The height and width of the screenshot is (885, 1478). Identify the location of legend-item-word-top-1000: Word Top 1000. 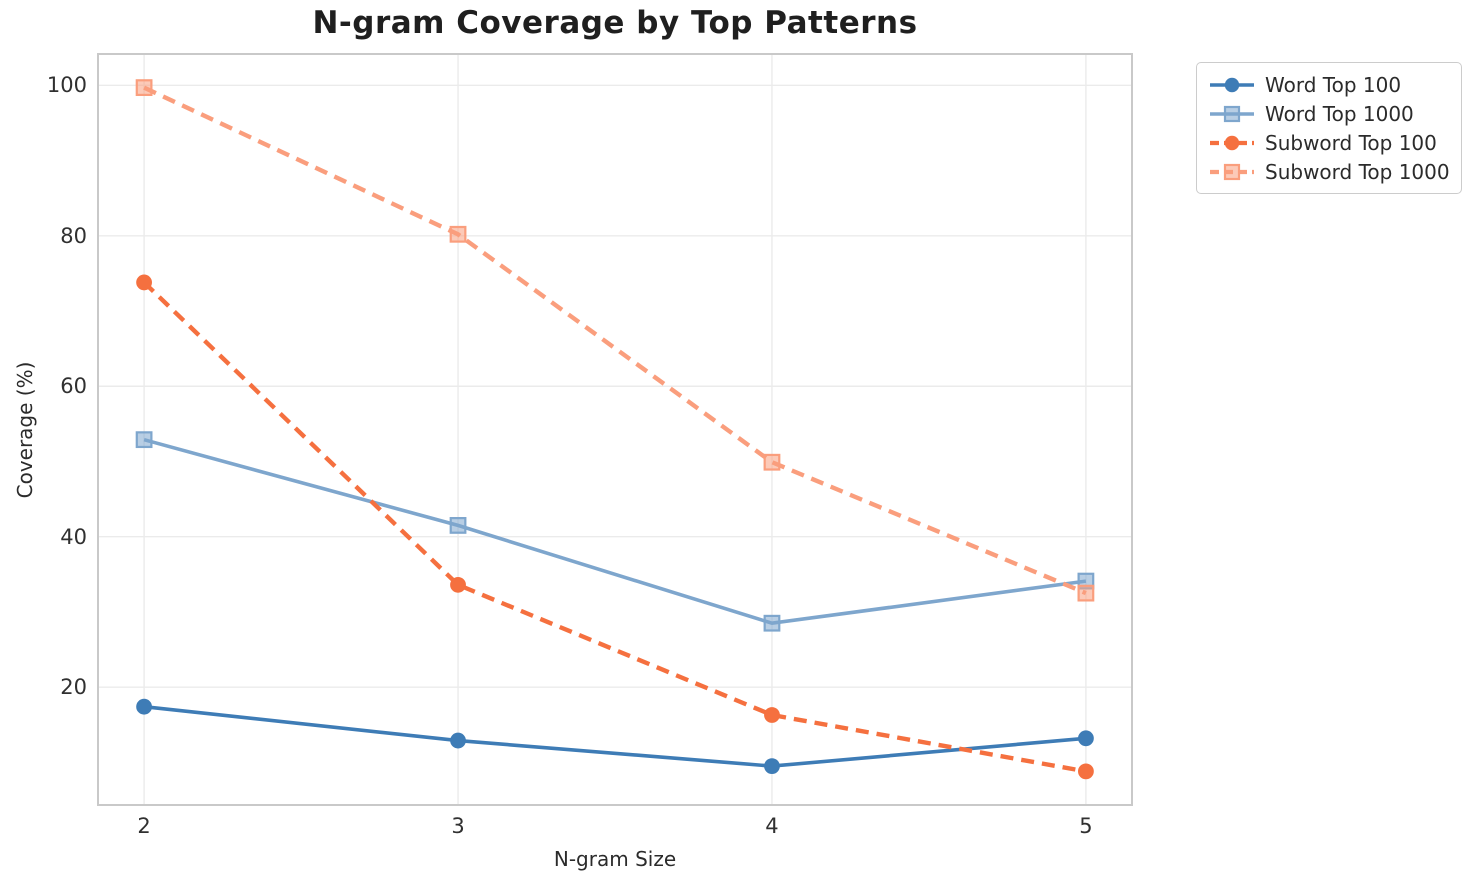
(1329, 113).